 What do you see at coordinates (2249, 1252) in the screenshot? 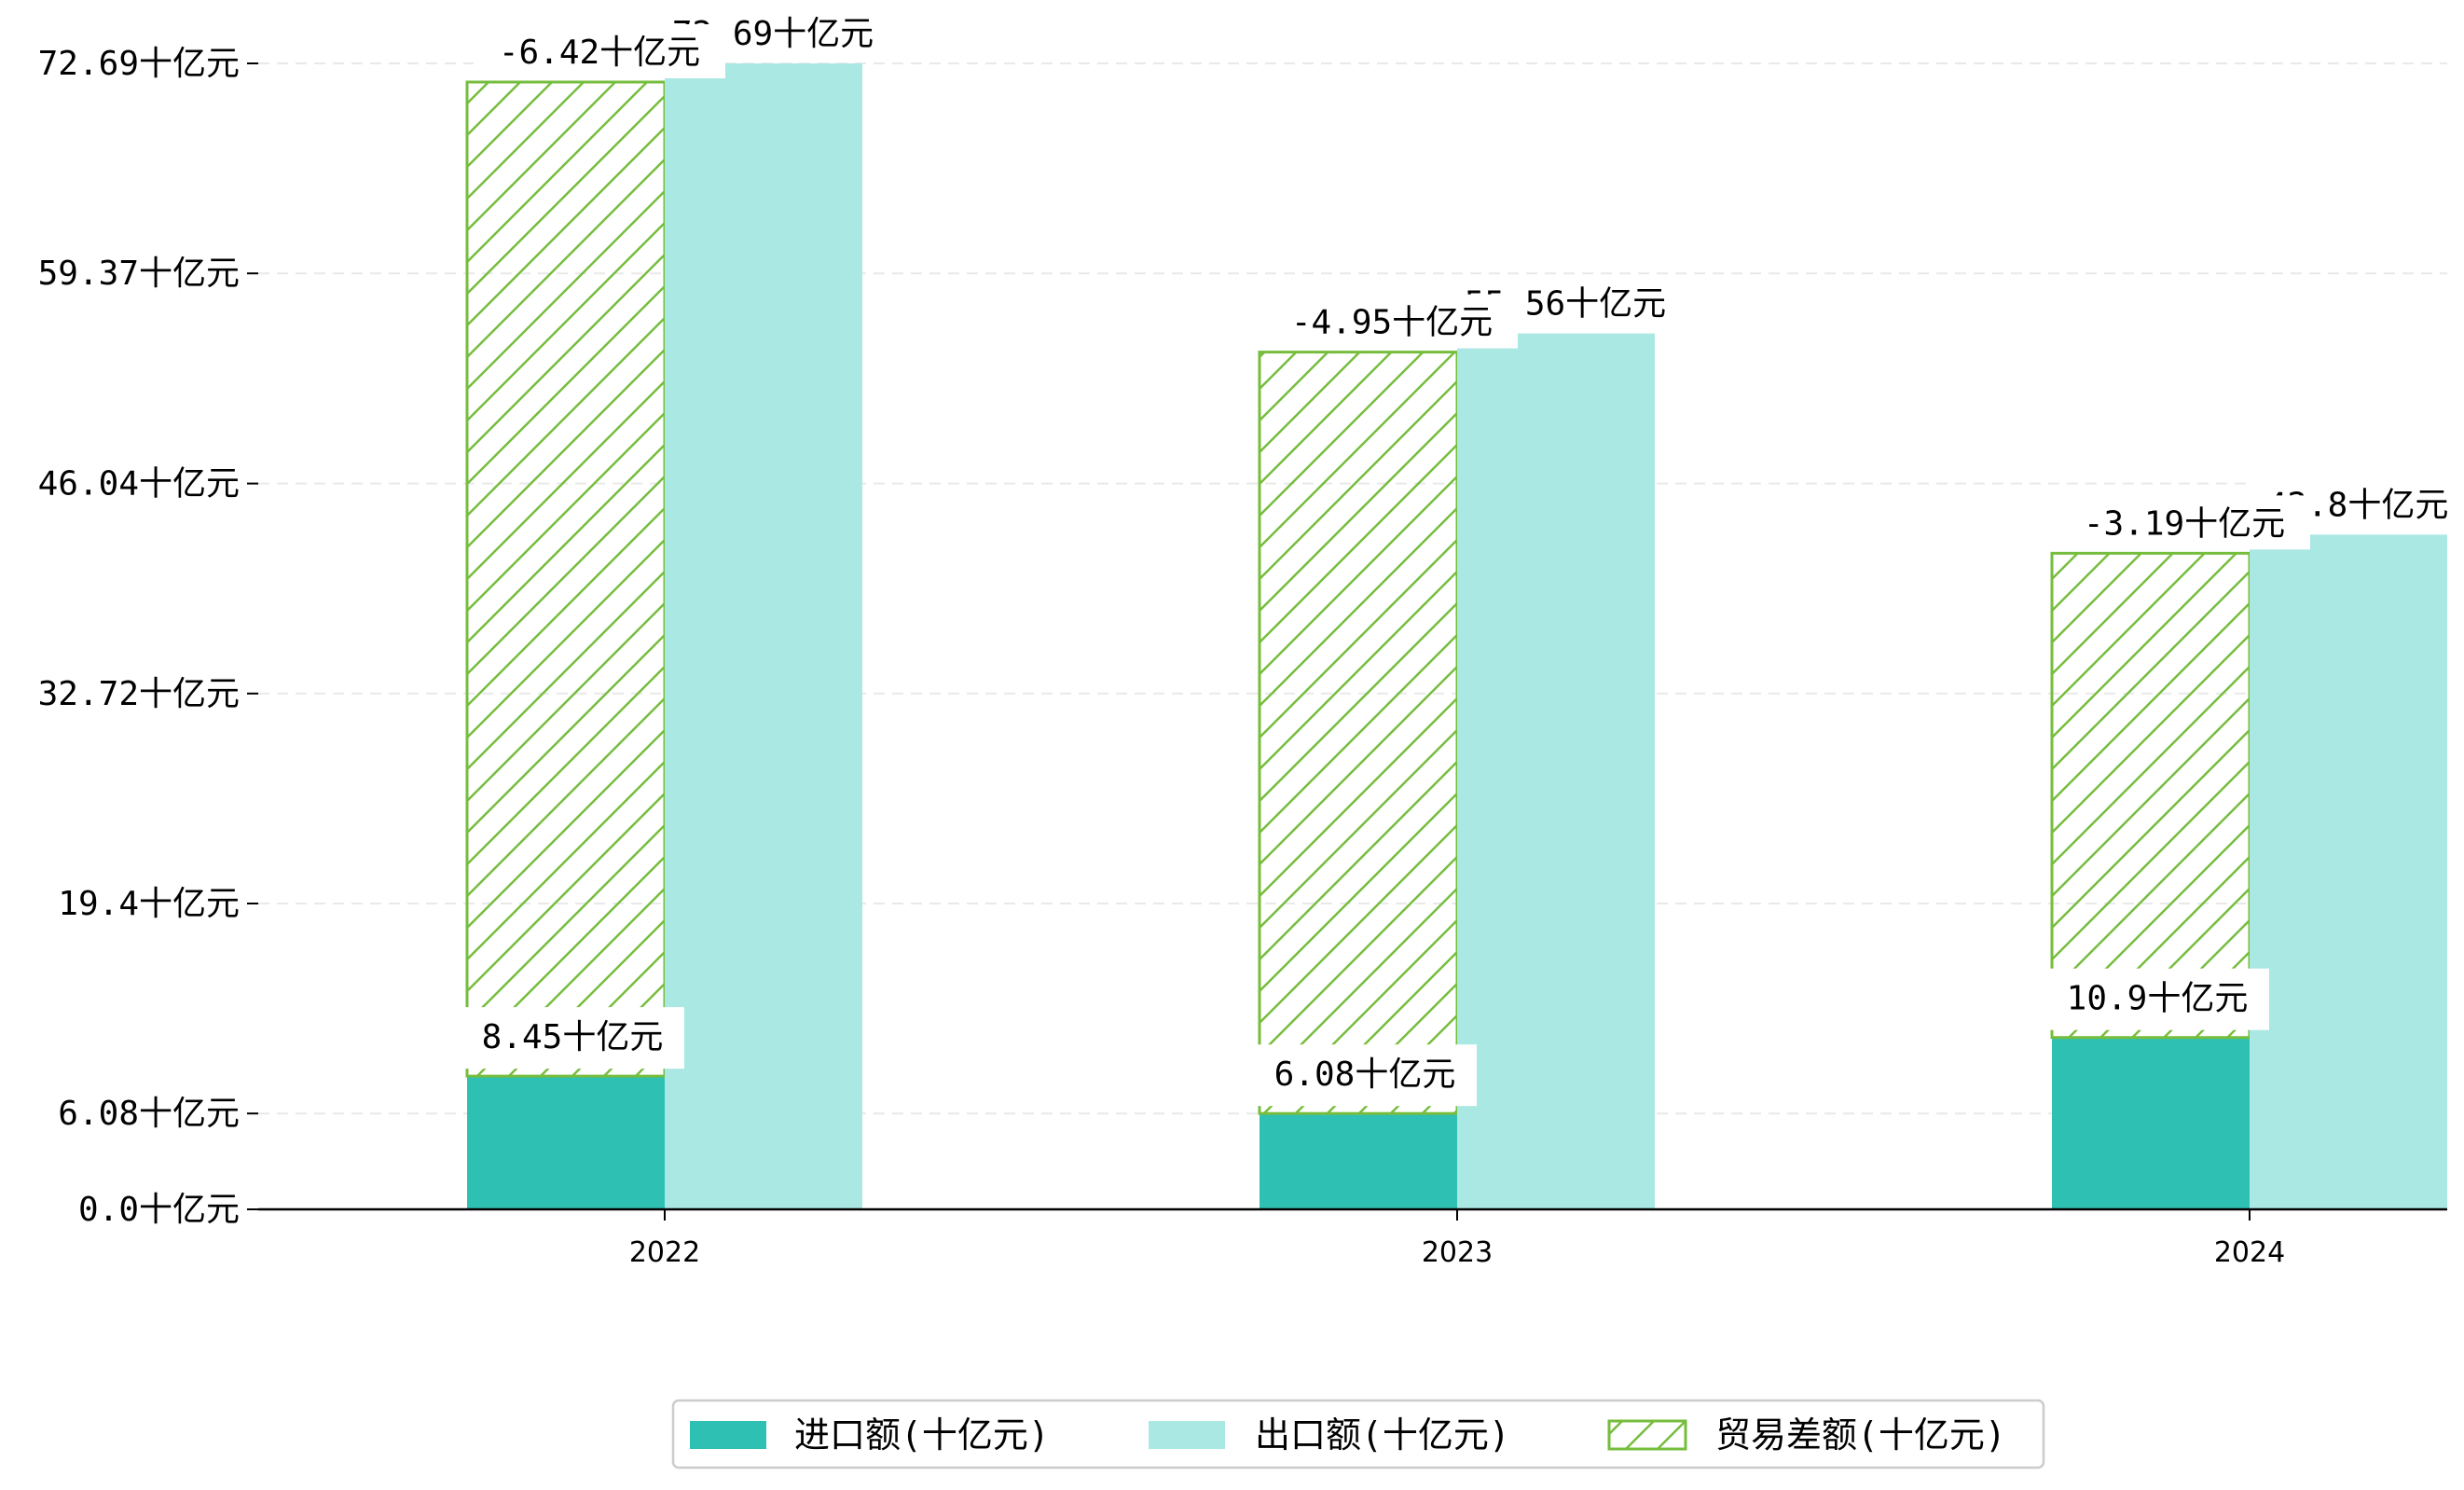
I see `x-tick-label: 2024` at bounding box center [2249, 1252].